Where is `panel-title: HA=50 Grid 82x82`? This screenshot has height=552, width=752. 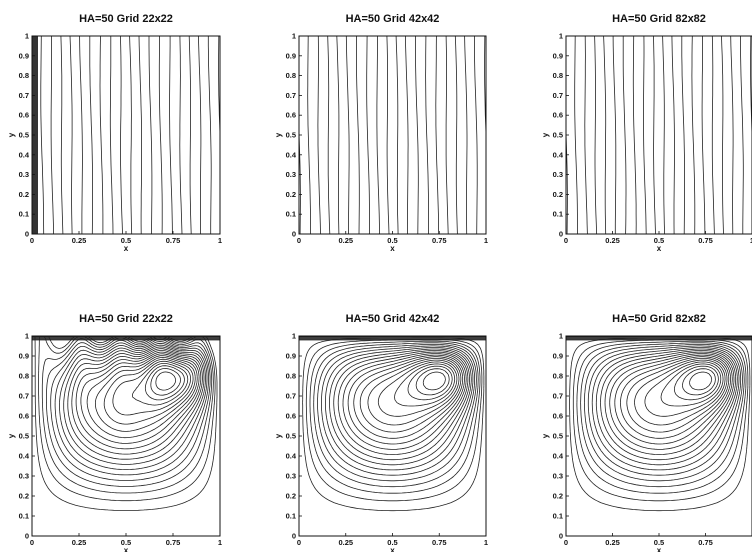 panel-title: HA=50 Grid 82x82 is located at coordinates (659, 19).